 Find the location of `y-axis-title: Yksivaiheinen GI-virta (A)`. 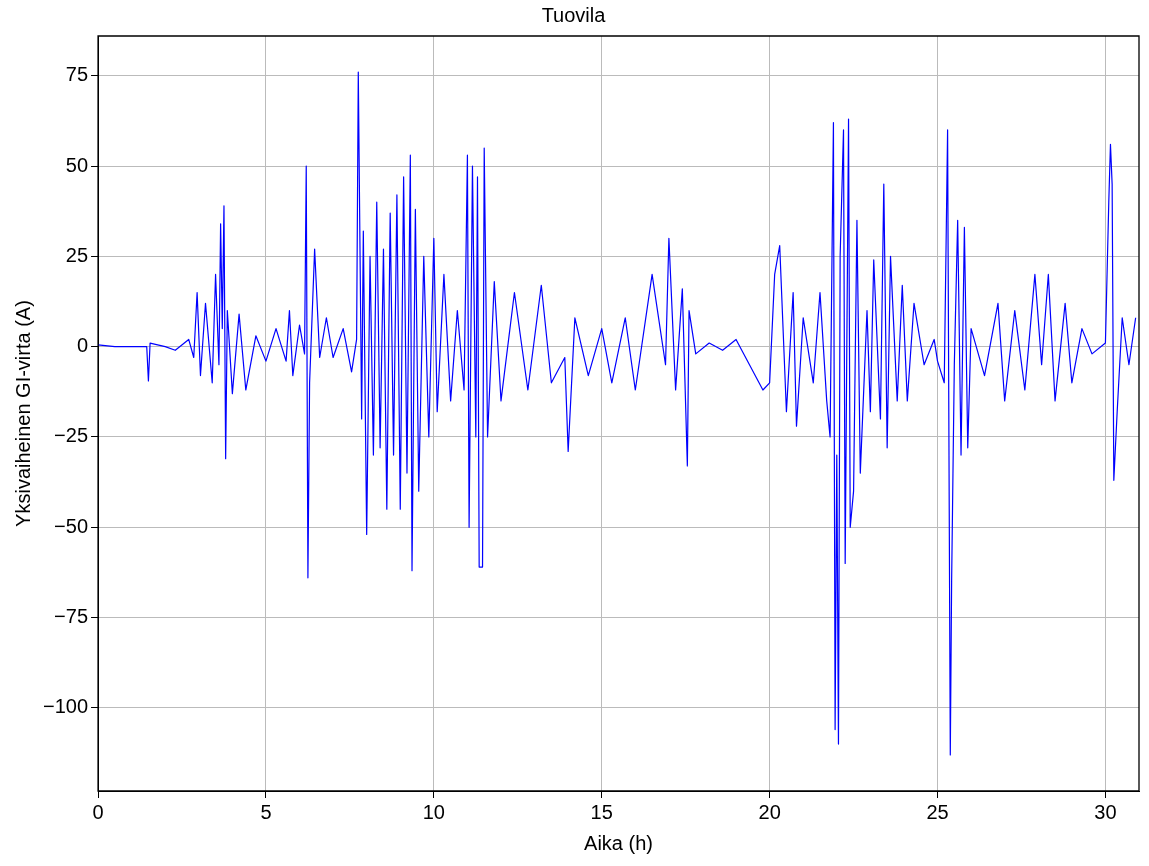

y-axis-title: Yksivaiheinen GI-virta (A) is located at coordinates (22, 413).